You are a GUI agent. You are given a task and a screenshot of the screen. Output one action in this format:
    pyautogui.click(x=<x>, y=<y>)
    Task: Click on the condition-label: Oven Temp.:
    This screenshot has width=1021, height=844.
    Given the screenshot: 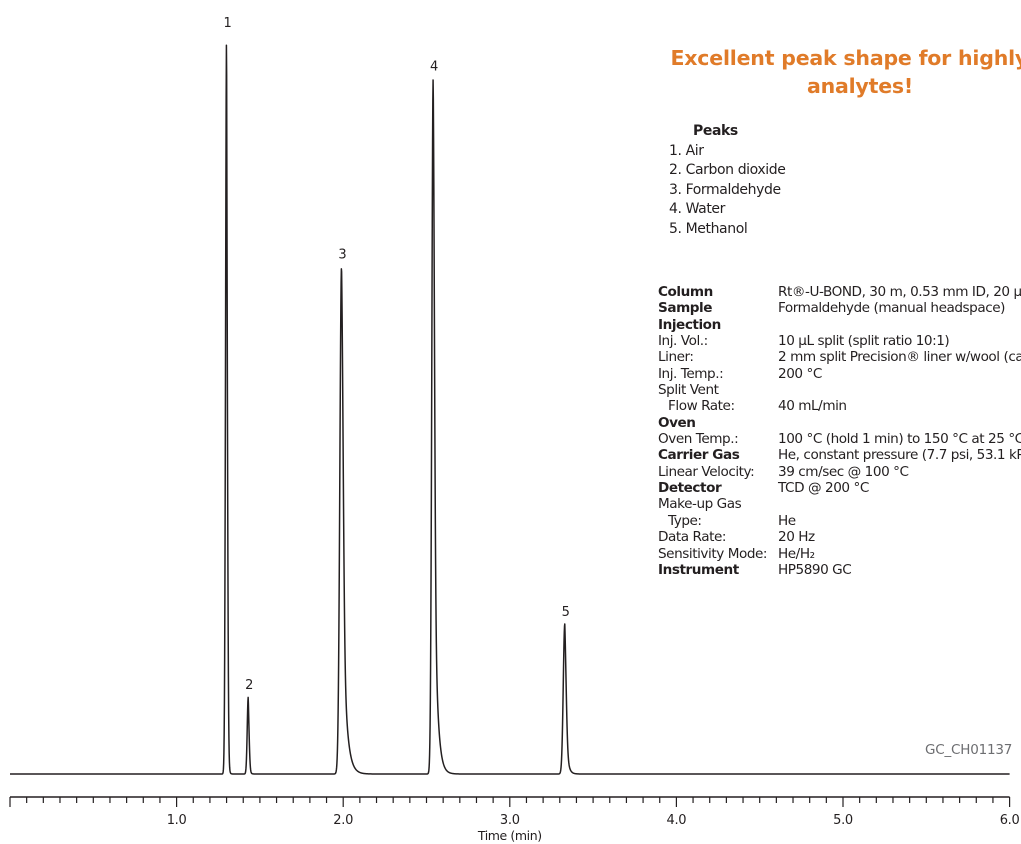 What is the action you would take?
    pyautogui.click(x=698, y=439)
    